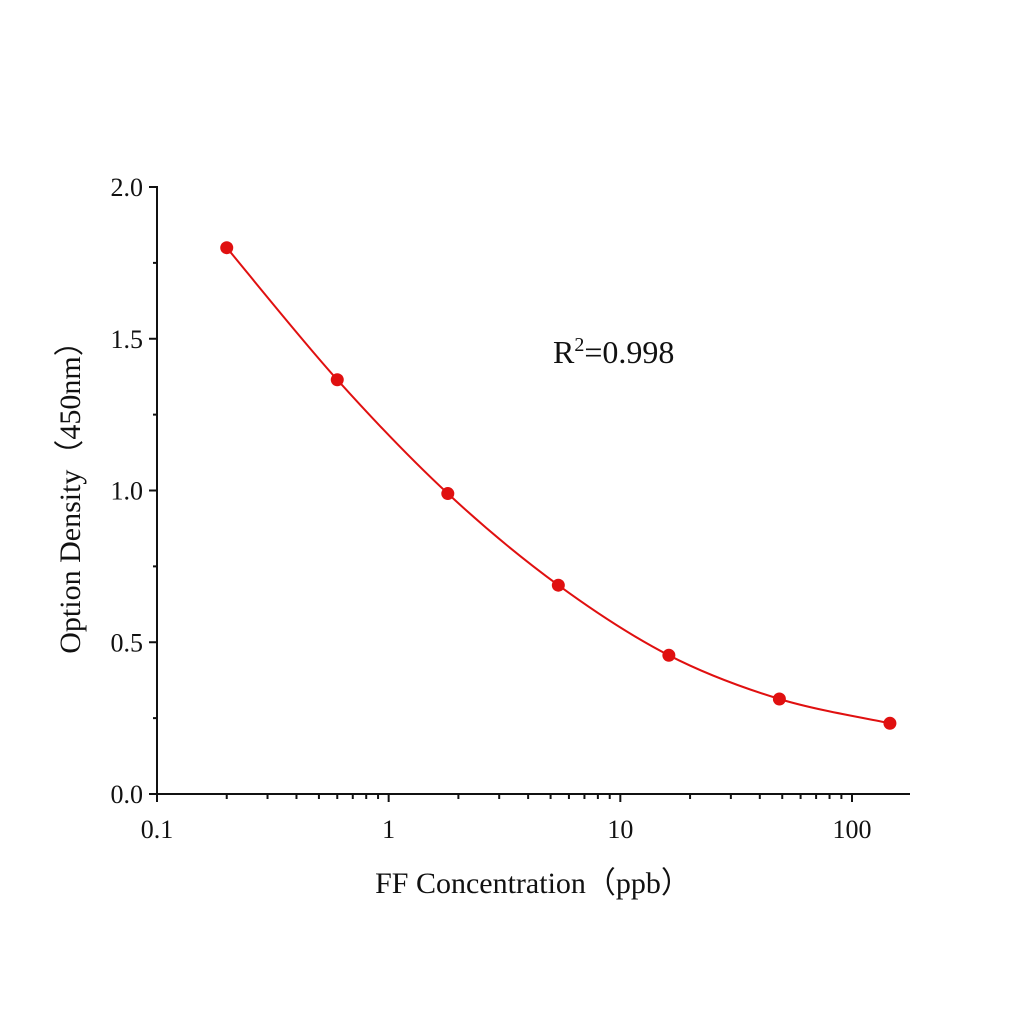 The image size is (1024, 1029). Describe the element at coordinates (851, 829) in the screenshot. I see `x-tick-label: 100` at that location.